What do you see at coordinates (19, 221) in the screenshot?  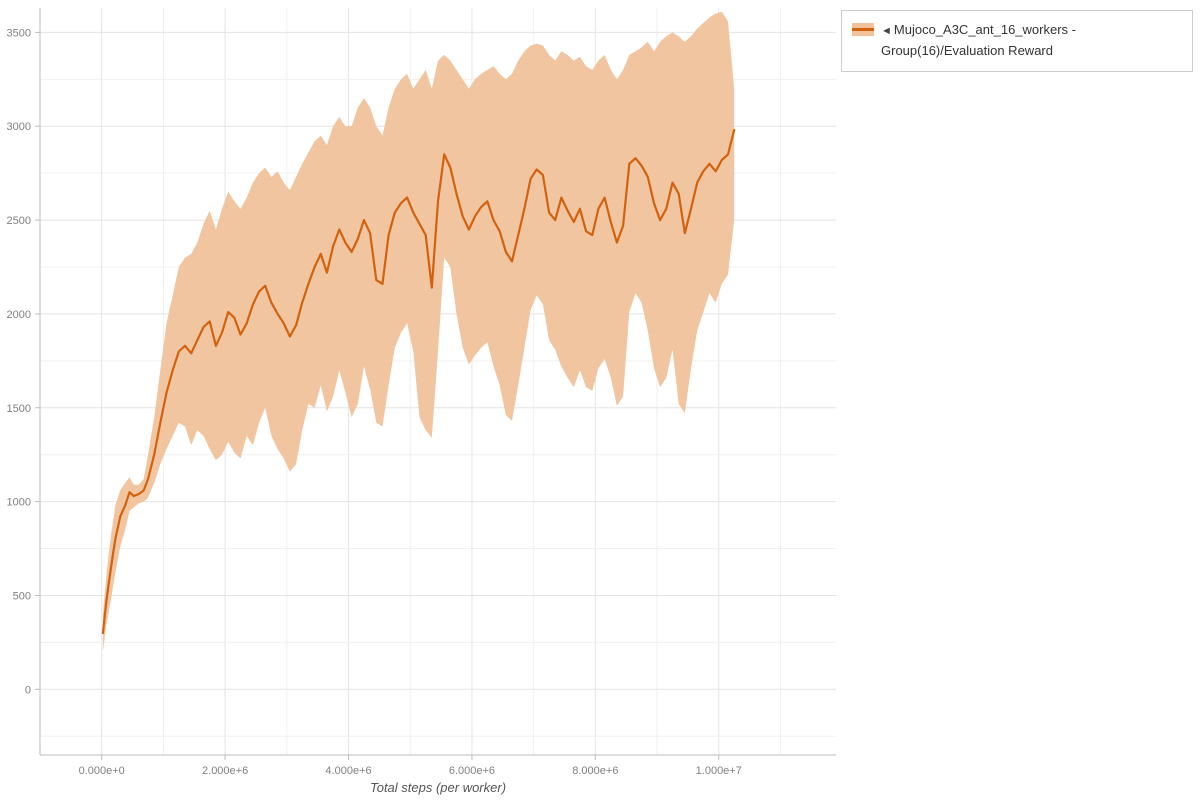 I see `y-tick-label: 2500` at bounding box center [19, 221].